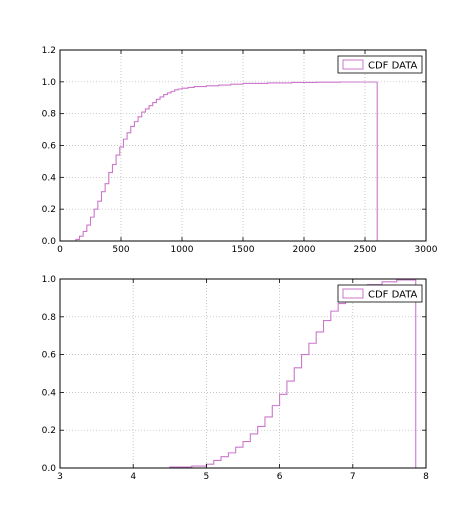  Describe the element at coordinates (304, 250) in the screenshot. I see `x-tick-label: 2000` at that location.